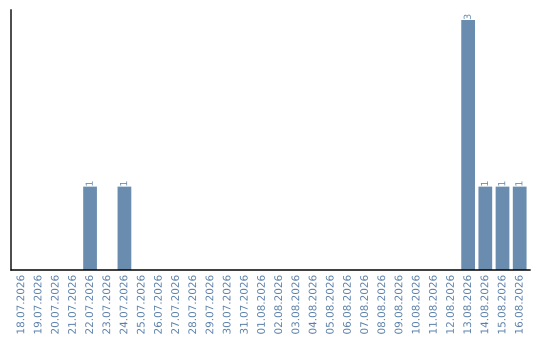  I want to click on x-tick-label: 22.07.2026, so click(89, 305).